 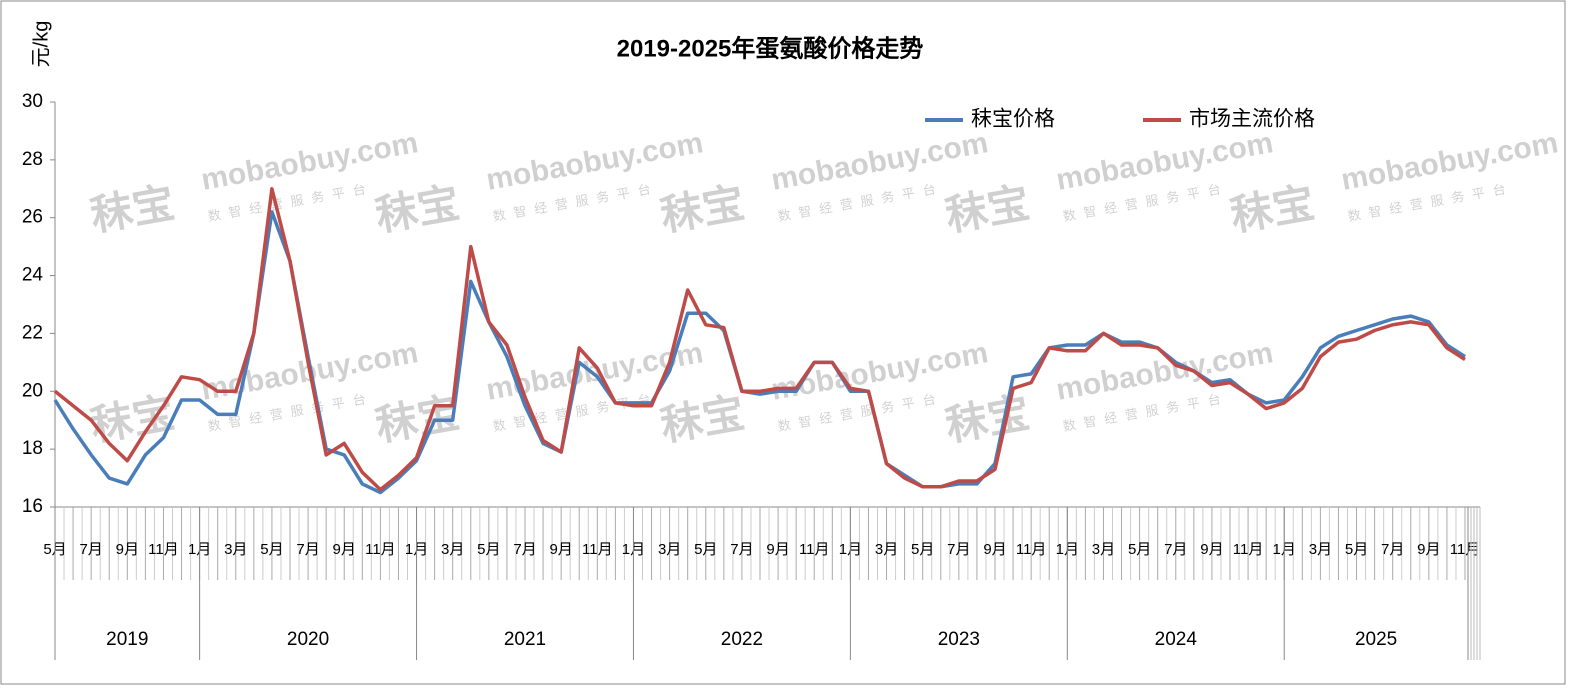 What do you see at coordinates (1376, 639) in the screenshot?
I see `year-label: 2025` at bounding box center [1376, 639].